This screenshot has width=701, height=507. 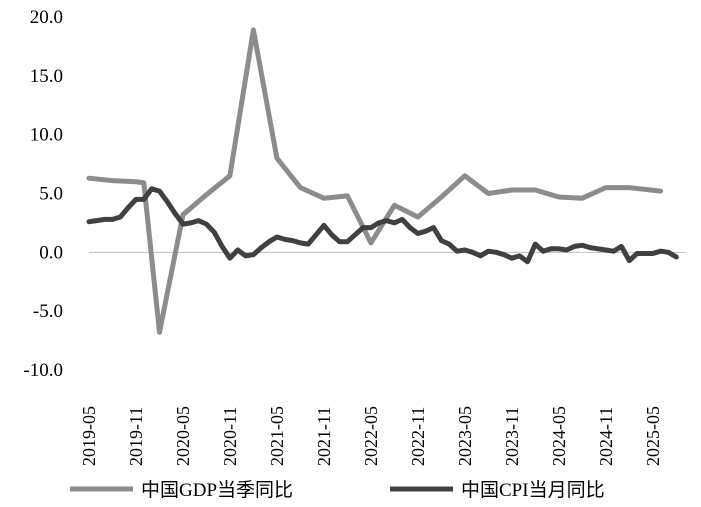 What do you see at coordinates (533, 490) in the screenshot?
I see `legend-label-2: 中国CPI当月同比` at bounding box center [533, 490].